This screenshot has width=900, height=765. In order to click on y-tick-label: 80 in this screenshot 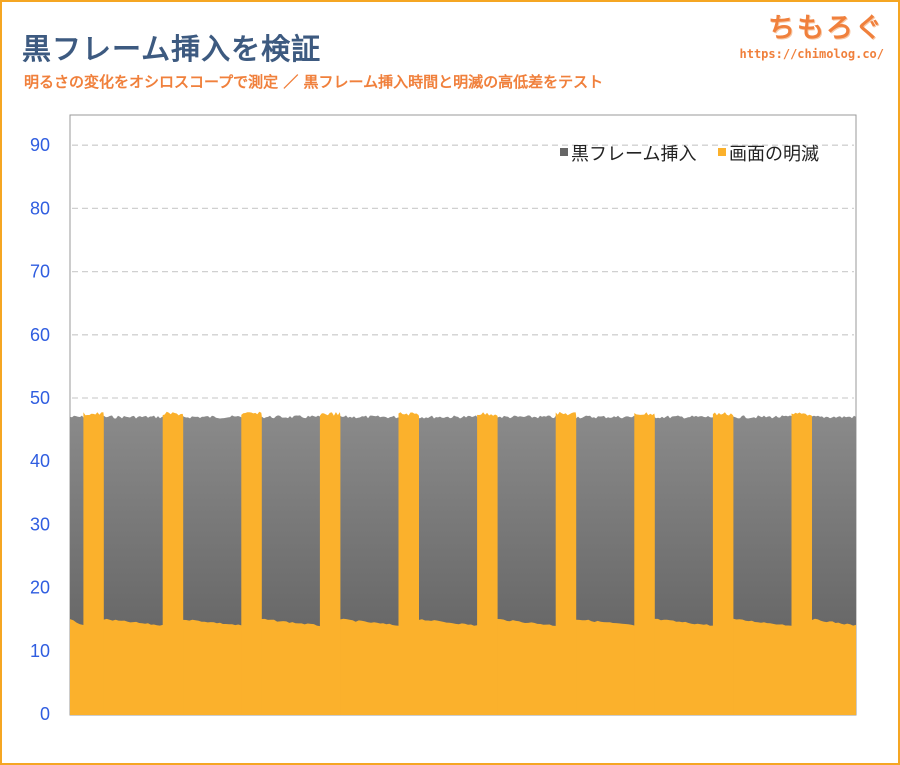, I will do `click(40, 208)`.